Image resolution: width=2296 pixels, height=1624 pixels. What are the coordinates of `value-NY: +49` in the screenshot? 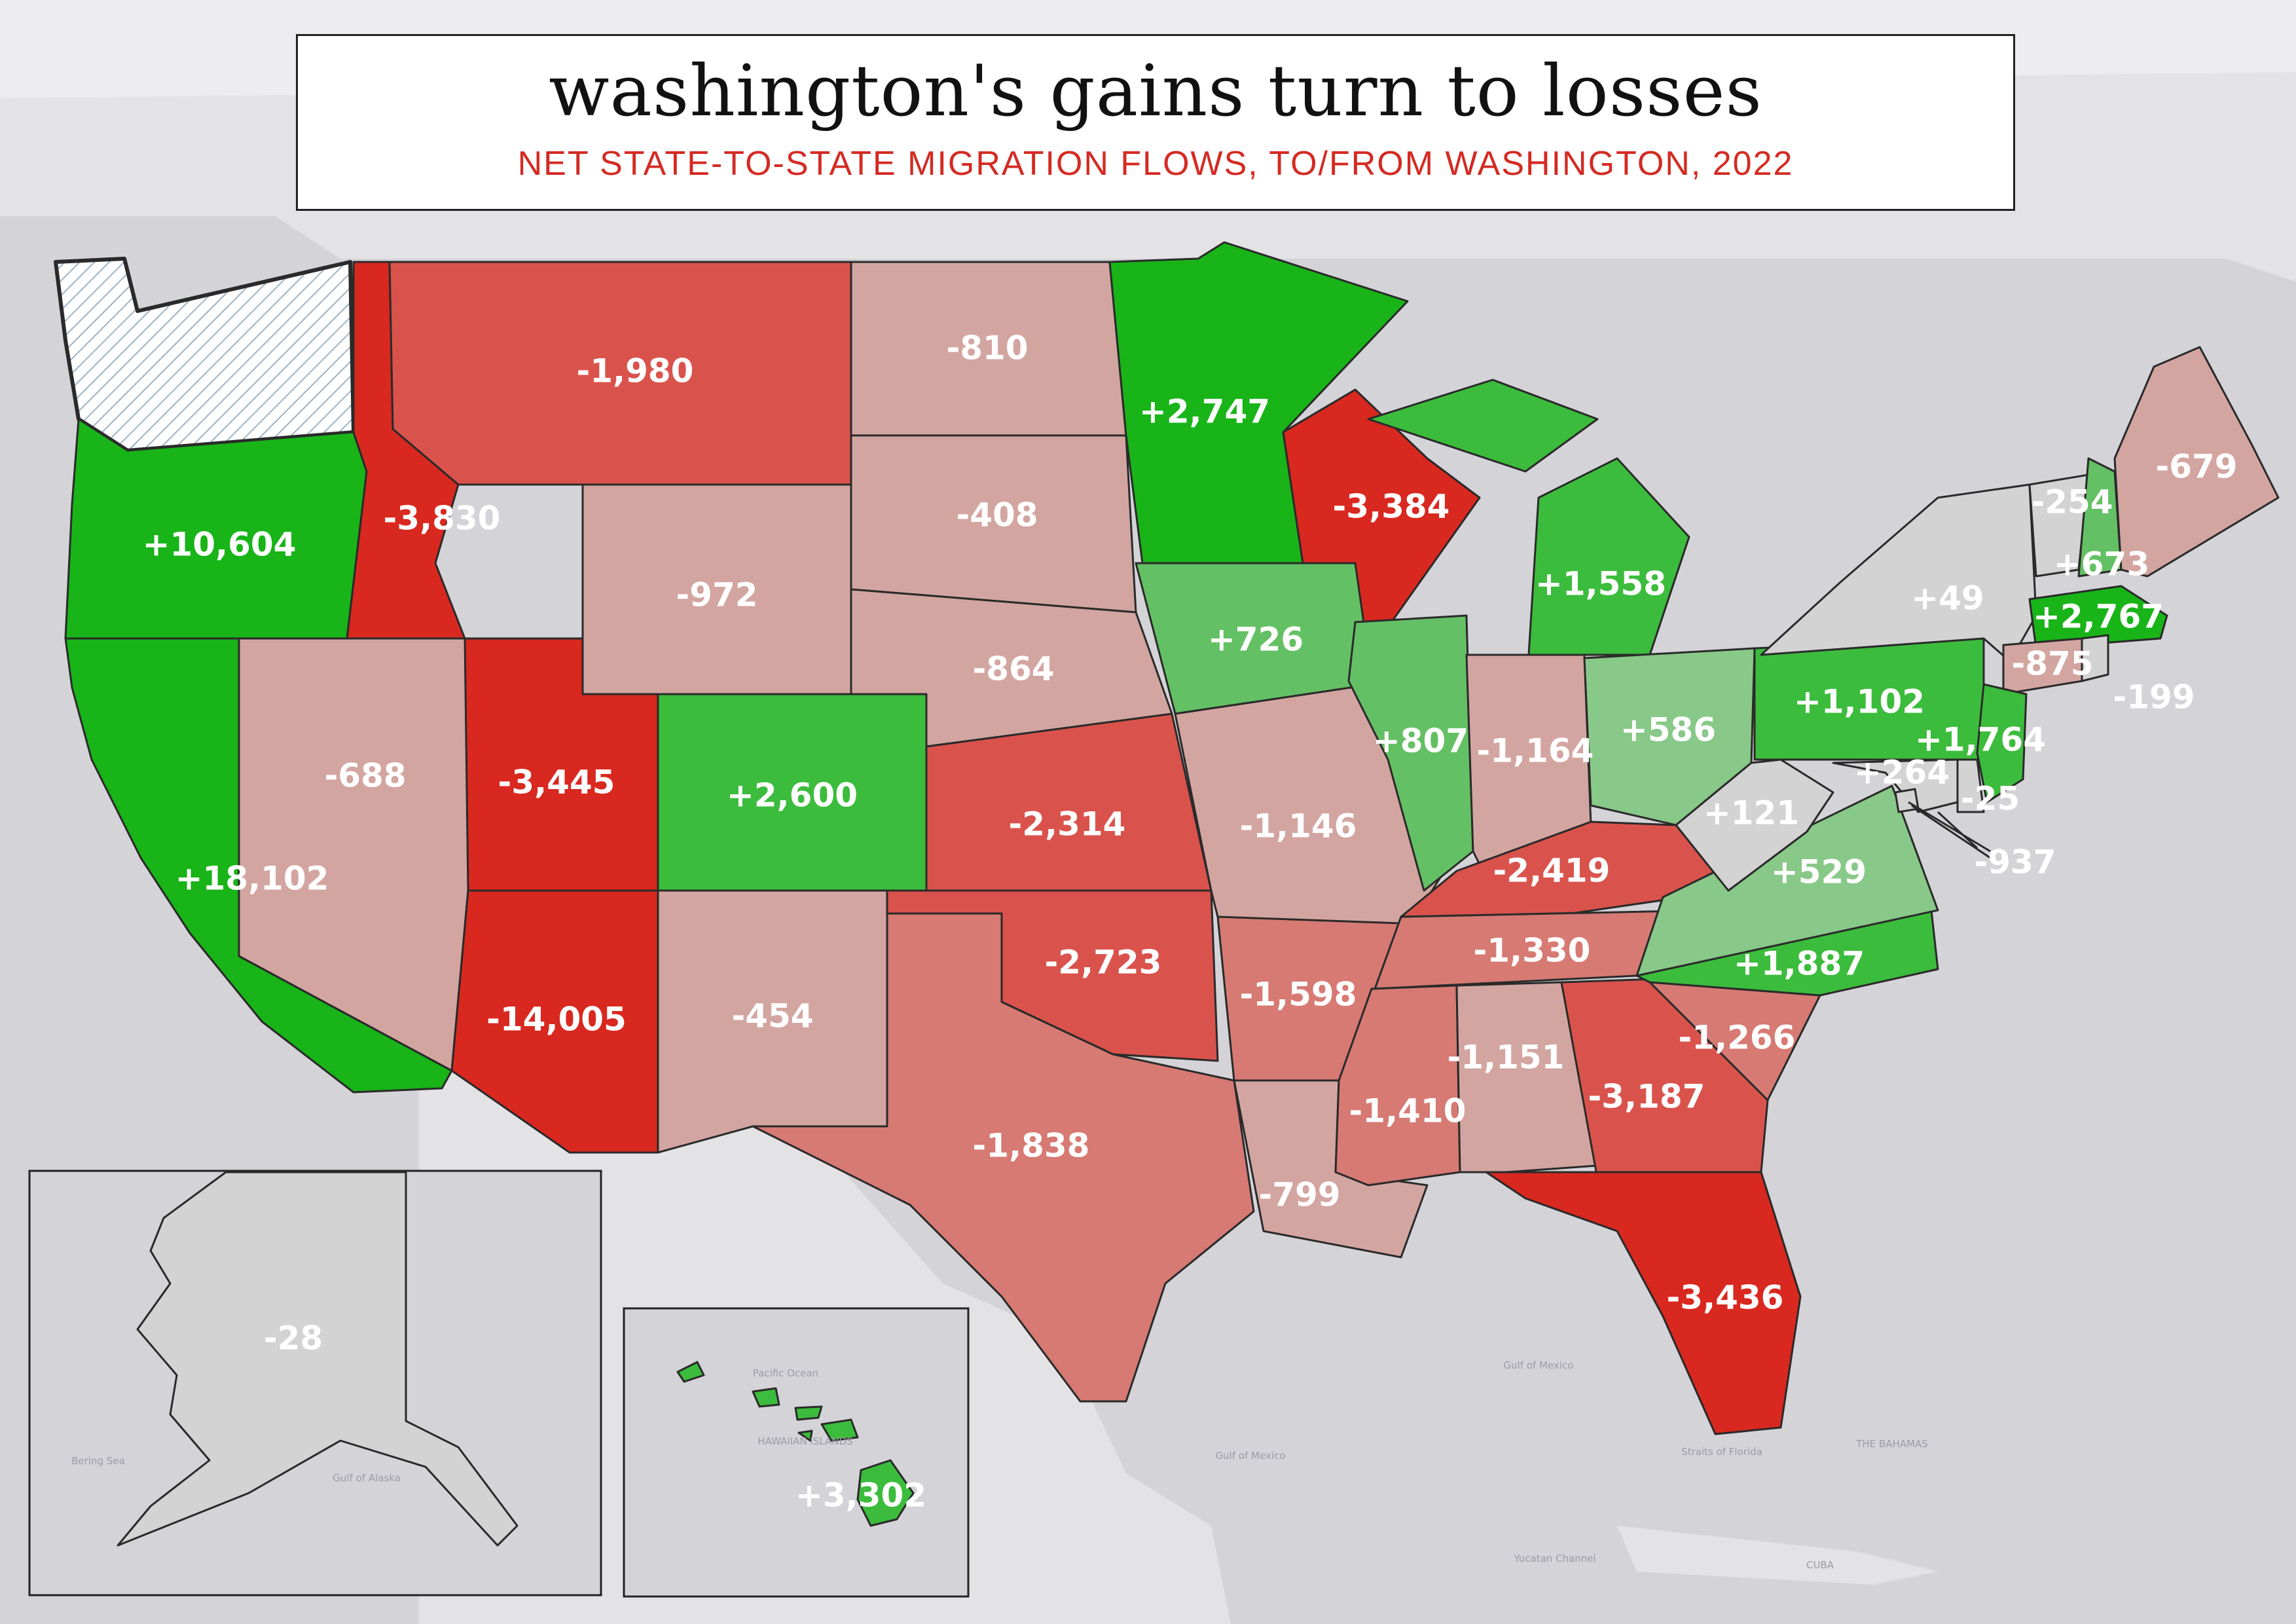 It's located at (1947, 599).